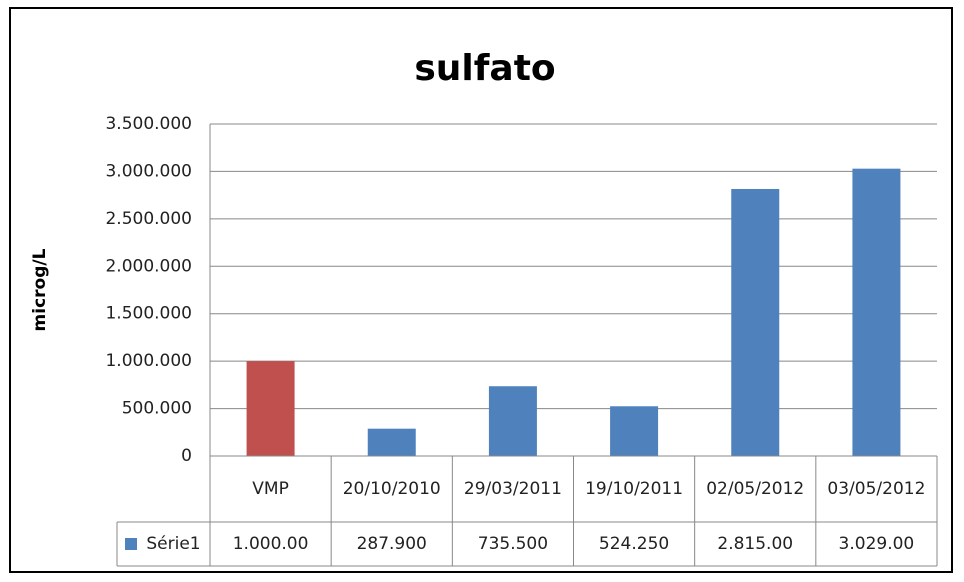 This screenshot has width=964, height=582. What do you see at coordinates (148, 361) in the screenshot?
I see `y-tick-label: 1.000.000` at bounding box center [148, 361].